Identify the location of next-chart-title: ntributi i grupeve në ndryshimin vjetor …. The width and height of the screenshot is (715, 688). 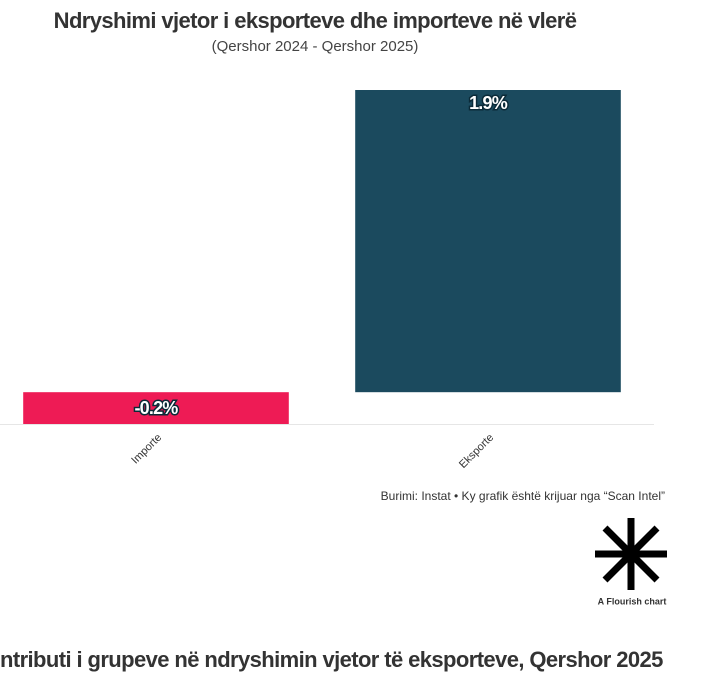
(331, 659).